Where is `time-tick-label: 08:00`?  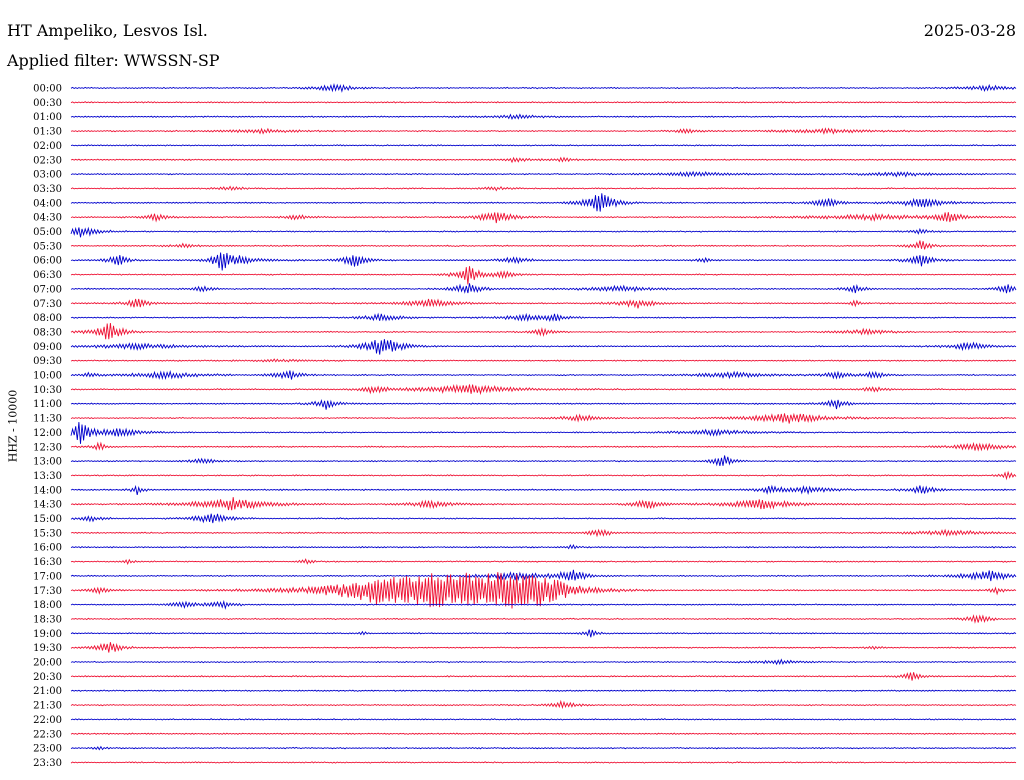 time-tick-label: 08:00 is located at coordinates (47, 318).